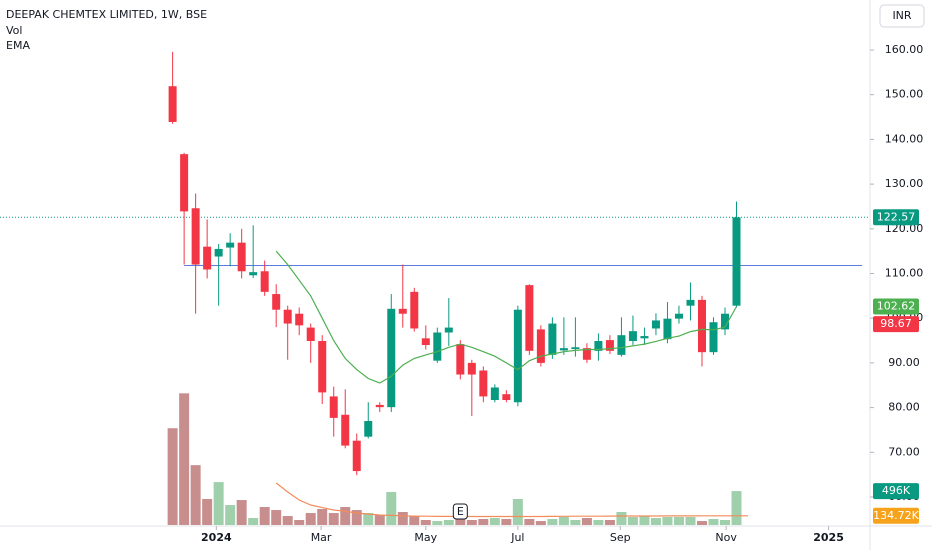  Describe the element at coordinates (904, 138) in the screenshot. I see `y-tick-label: 140.00` at that location.